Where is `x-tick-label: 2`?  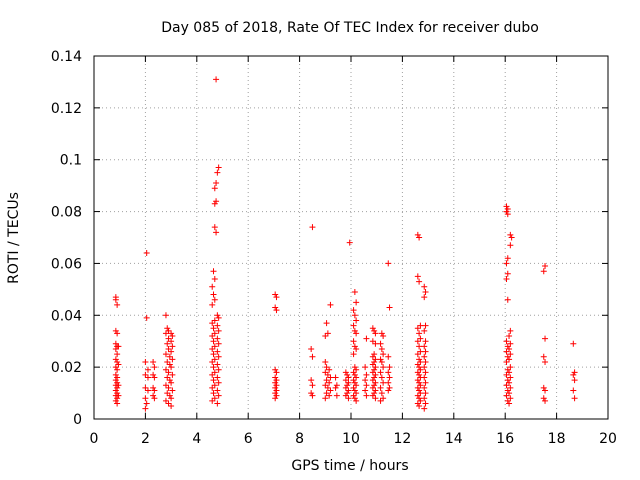 x-tick-label: 2 is located at coordinates (145, 439).